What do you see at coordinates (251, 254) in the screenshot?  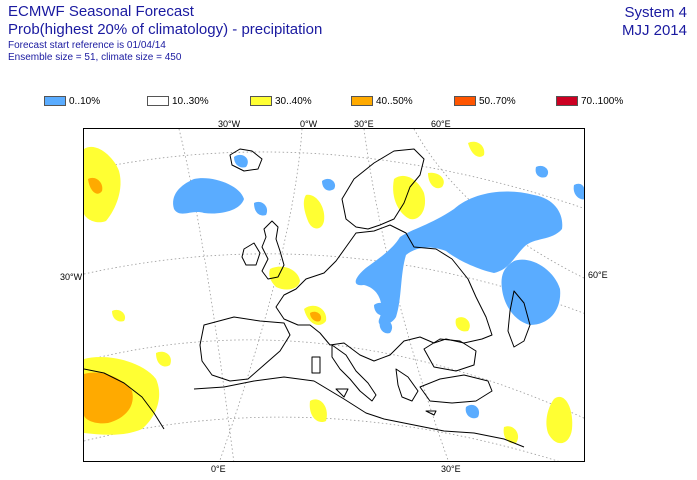 I see `coastline-ireland` at bounding box center [251, 254].